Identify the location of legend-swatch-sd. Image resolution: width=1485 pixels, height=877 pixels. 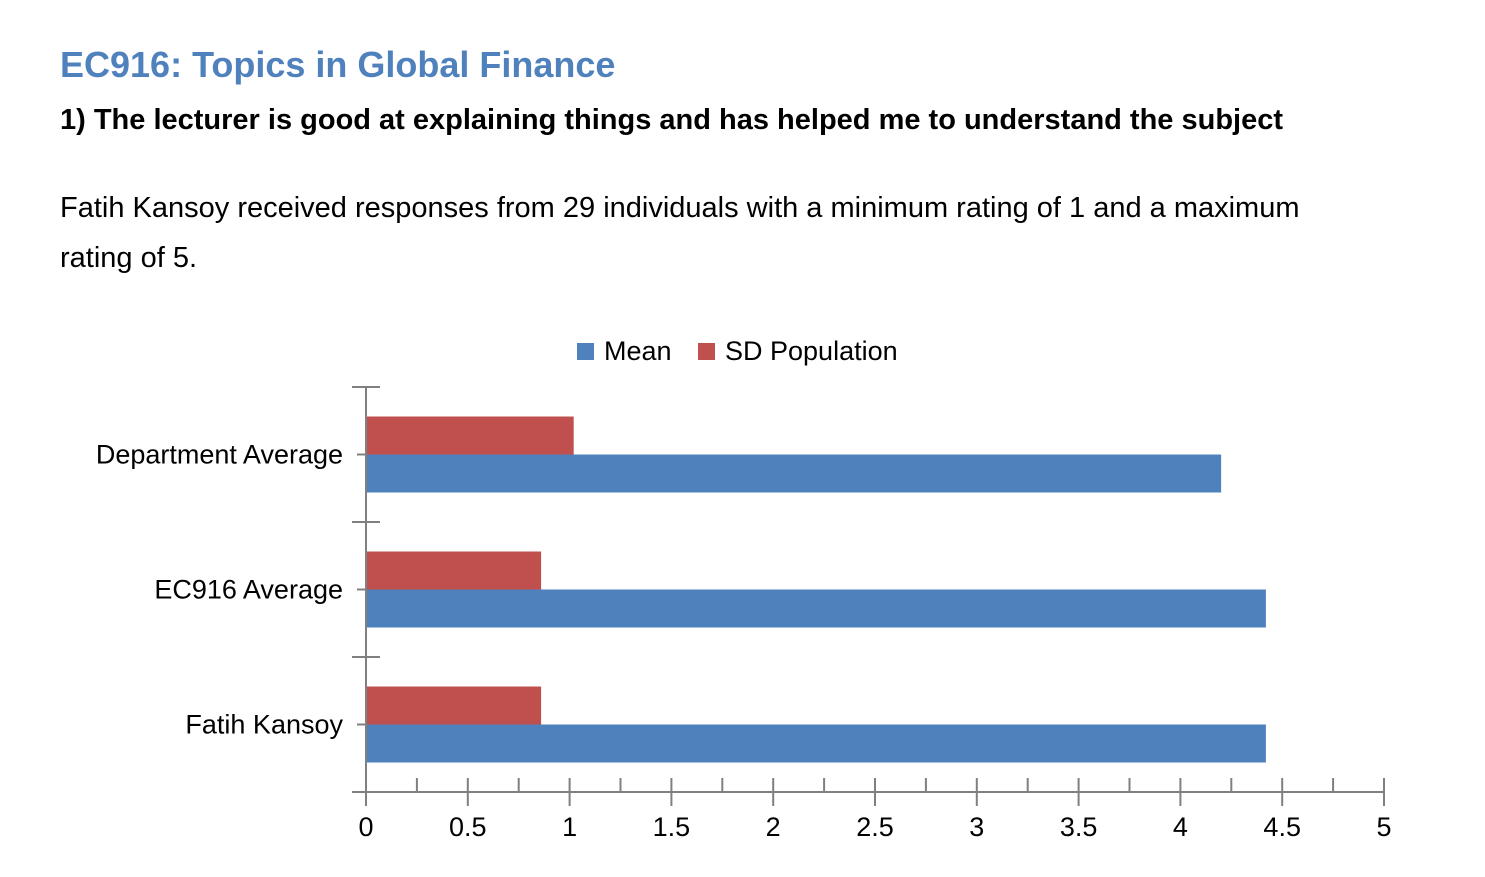
(706, 351).